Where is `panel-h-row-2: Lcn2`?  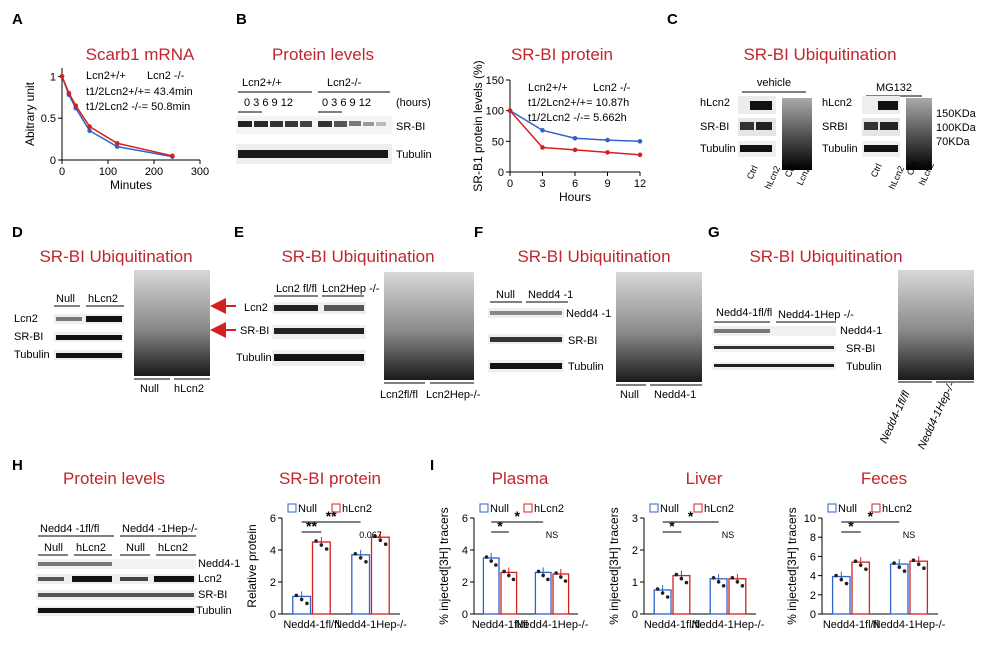 panel-h-row-2: Lcn2 is located at coordinates (210, 579).